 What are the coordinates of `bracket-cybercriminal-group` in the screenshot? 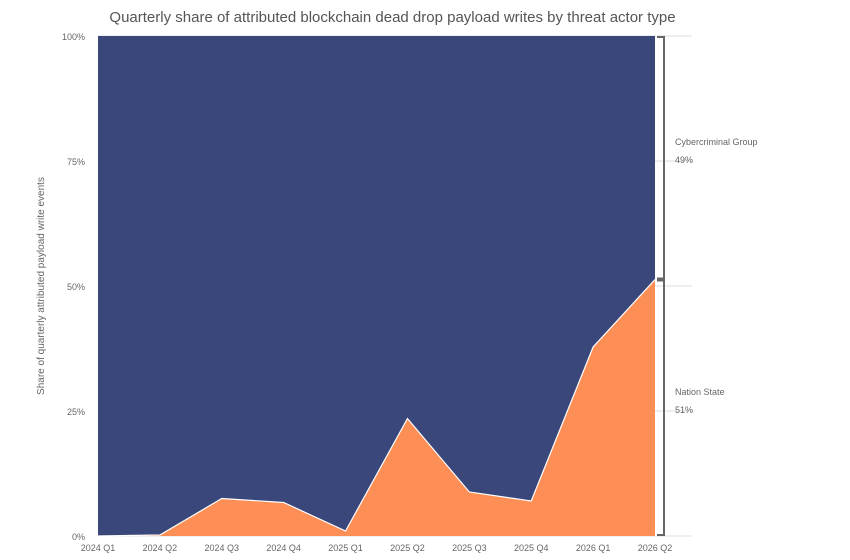 It's located at (661, 158).